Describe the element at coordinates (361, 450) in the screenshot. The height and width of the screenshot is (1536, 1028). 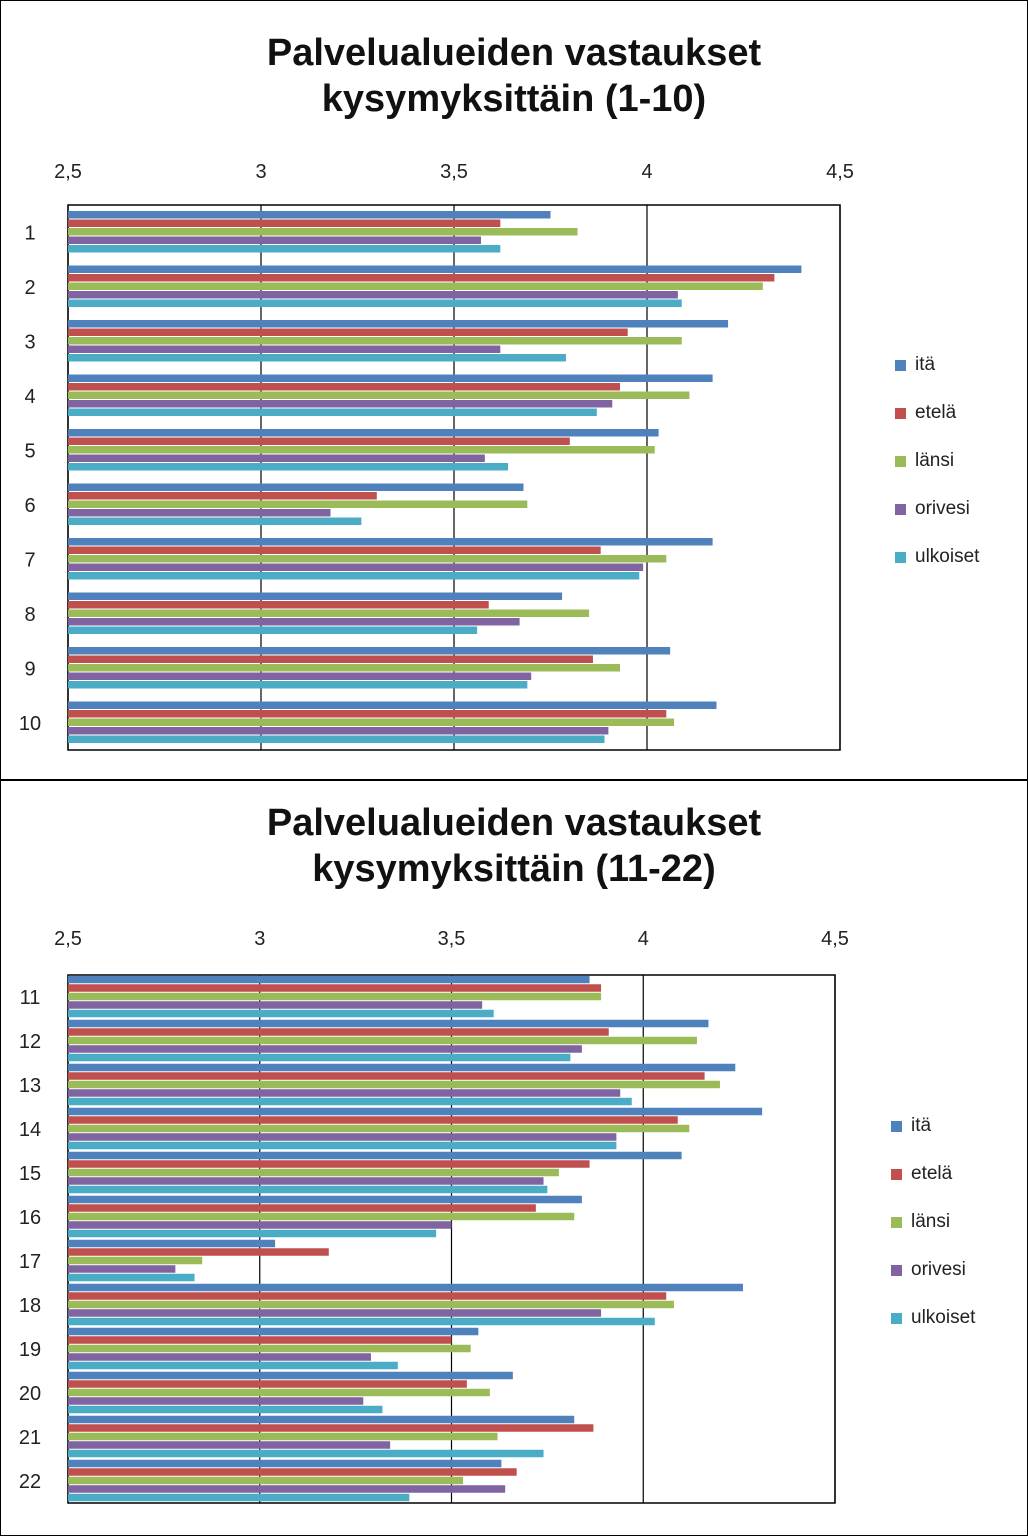
I see `bar-länsi-5` at that location.